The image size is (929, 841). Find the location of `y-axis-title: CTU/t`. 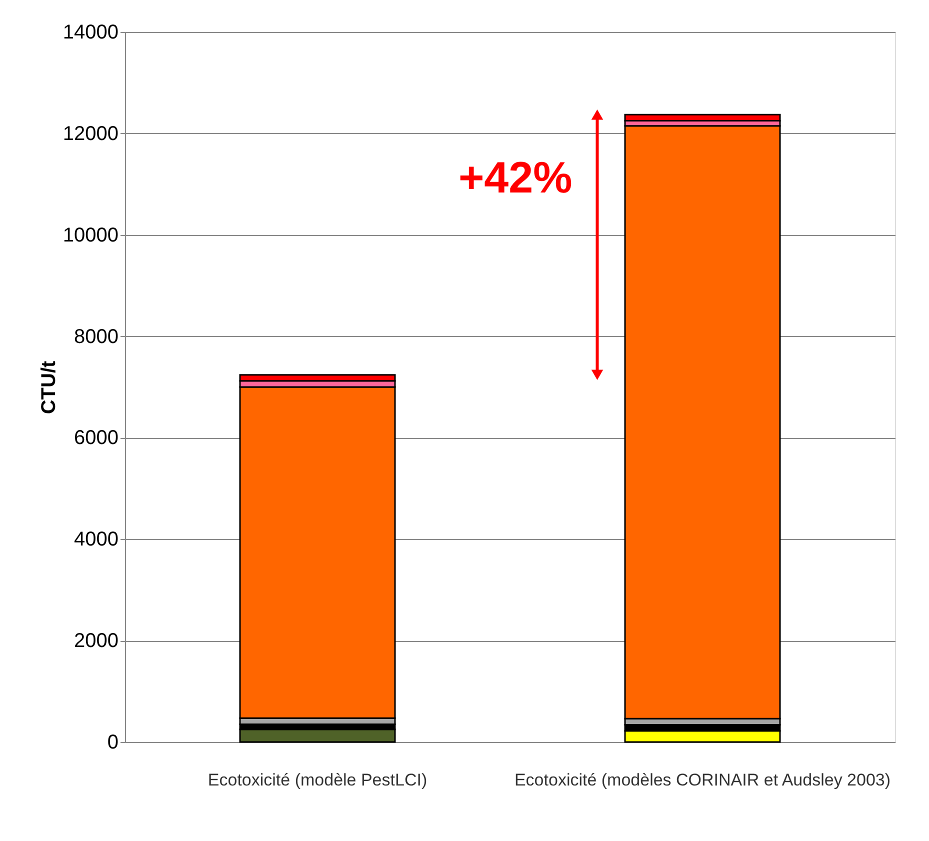

y-axis-title: CTU/t is located at coordinates (49, 387).